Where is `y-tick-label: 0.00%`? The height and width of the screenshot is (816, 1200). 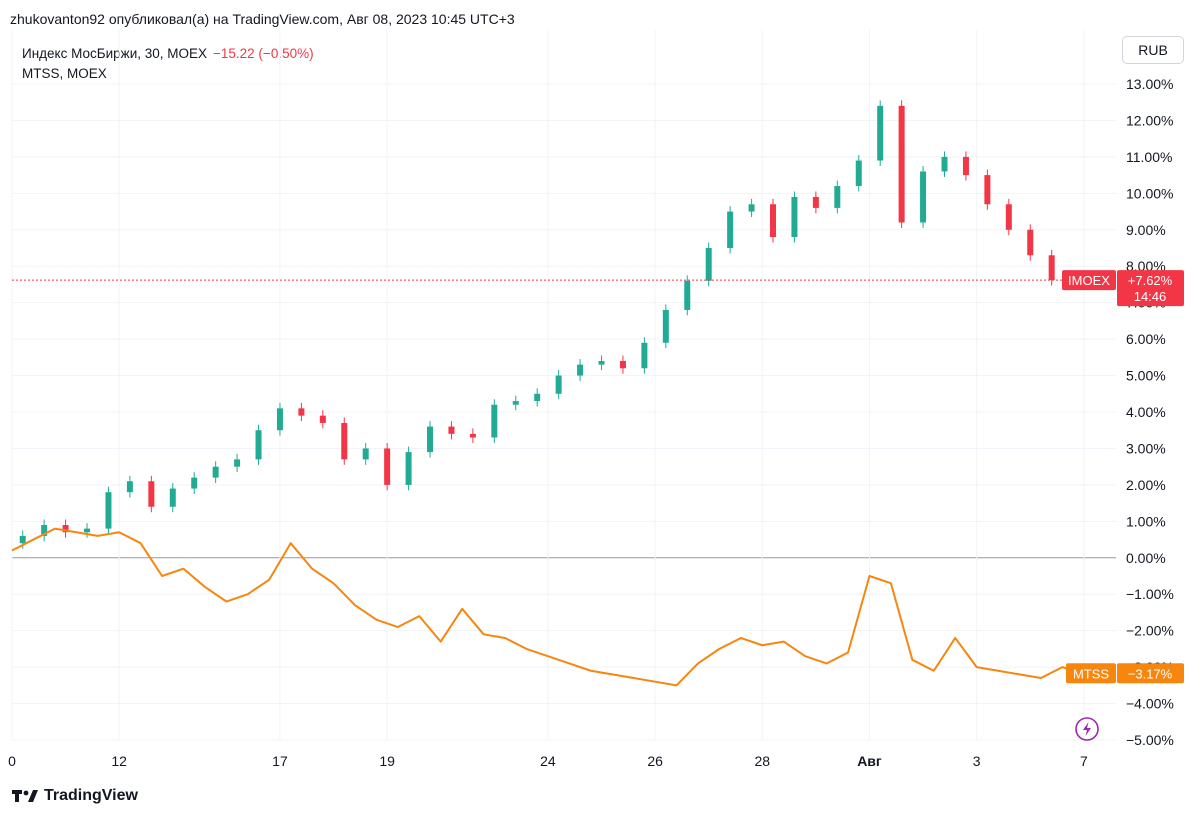
y-tick-label: 0.00% is located at coordinates (1146, 558).